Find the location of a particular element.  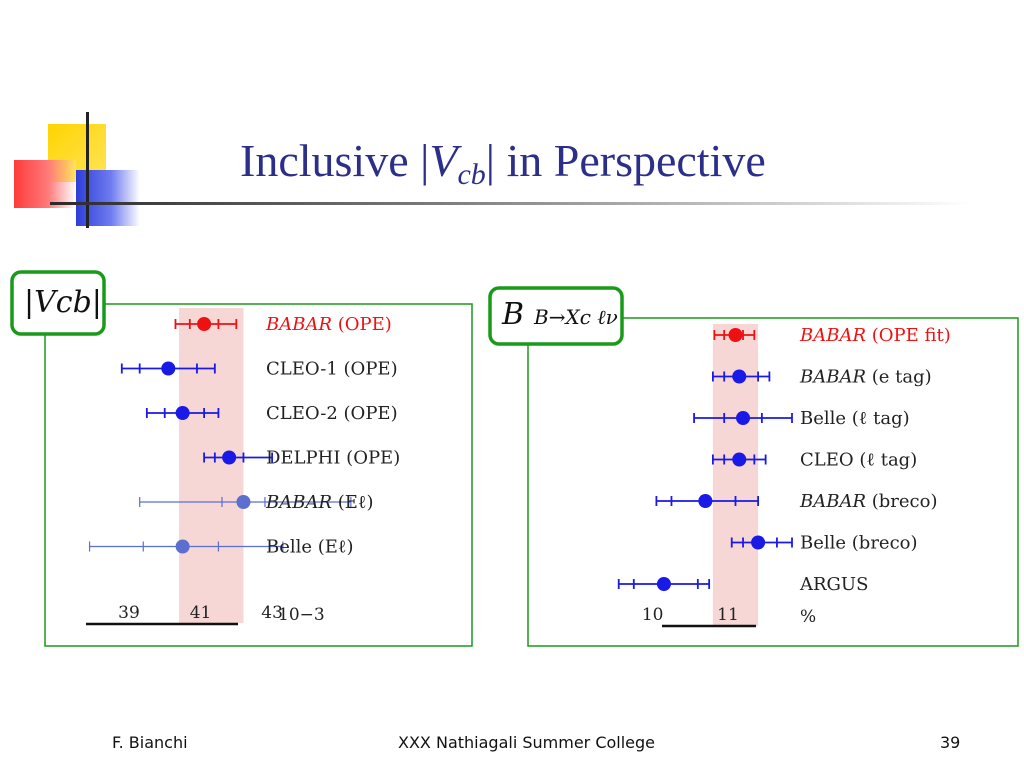

measurement-label-text-1: CLEO-1 (OPE) is located at coordinates (332, 369).